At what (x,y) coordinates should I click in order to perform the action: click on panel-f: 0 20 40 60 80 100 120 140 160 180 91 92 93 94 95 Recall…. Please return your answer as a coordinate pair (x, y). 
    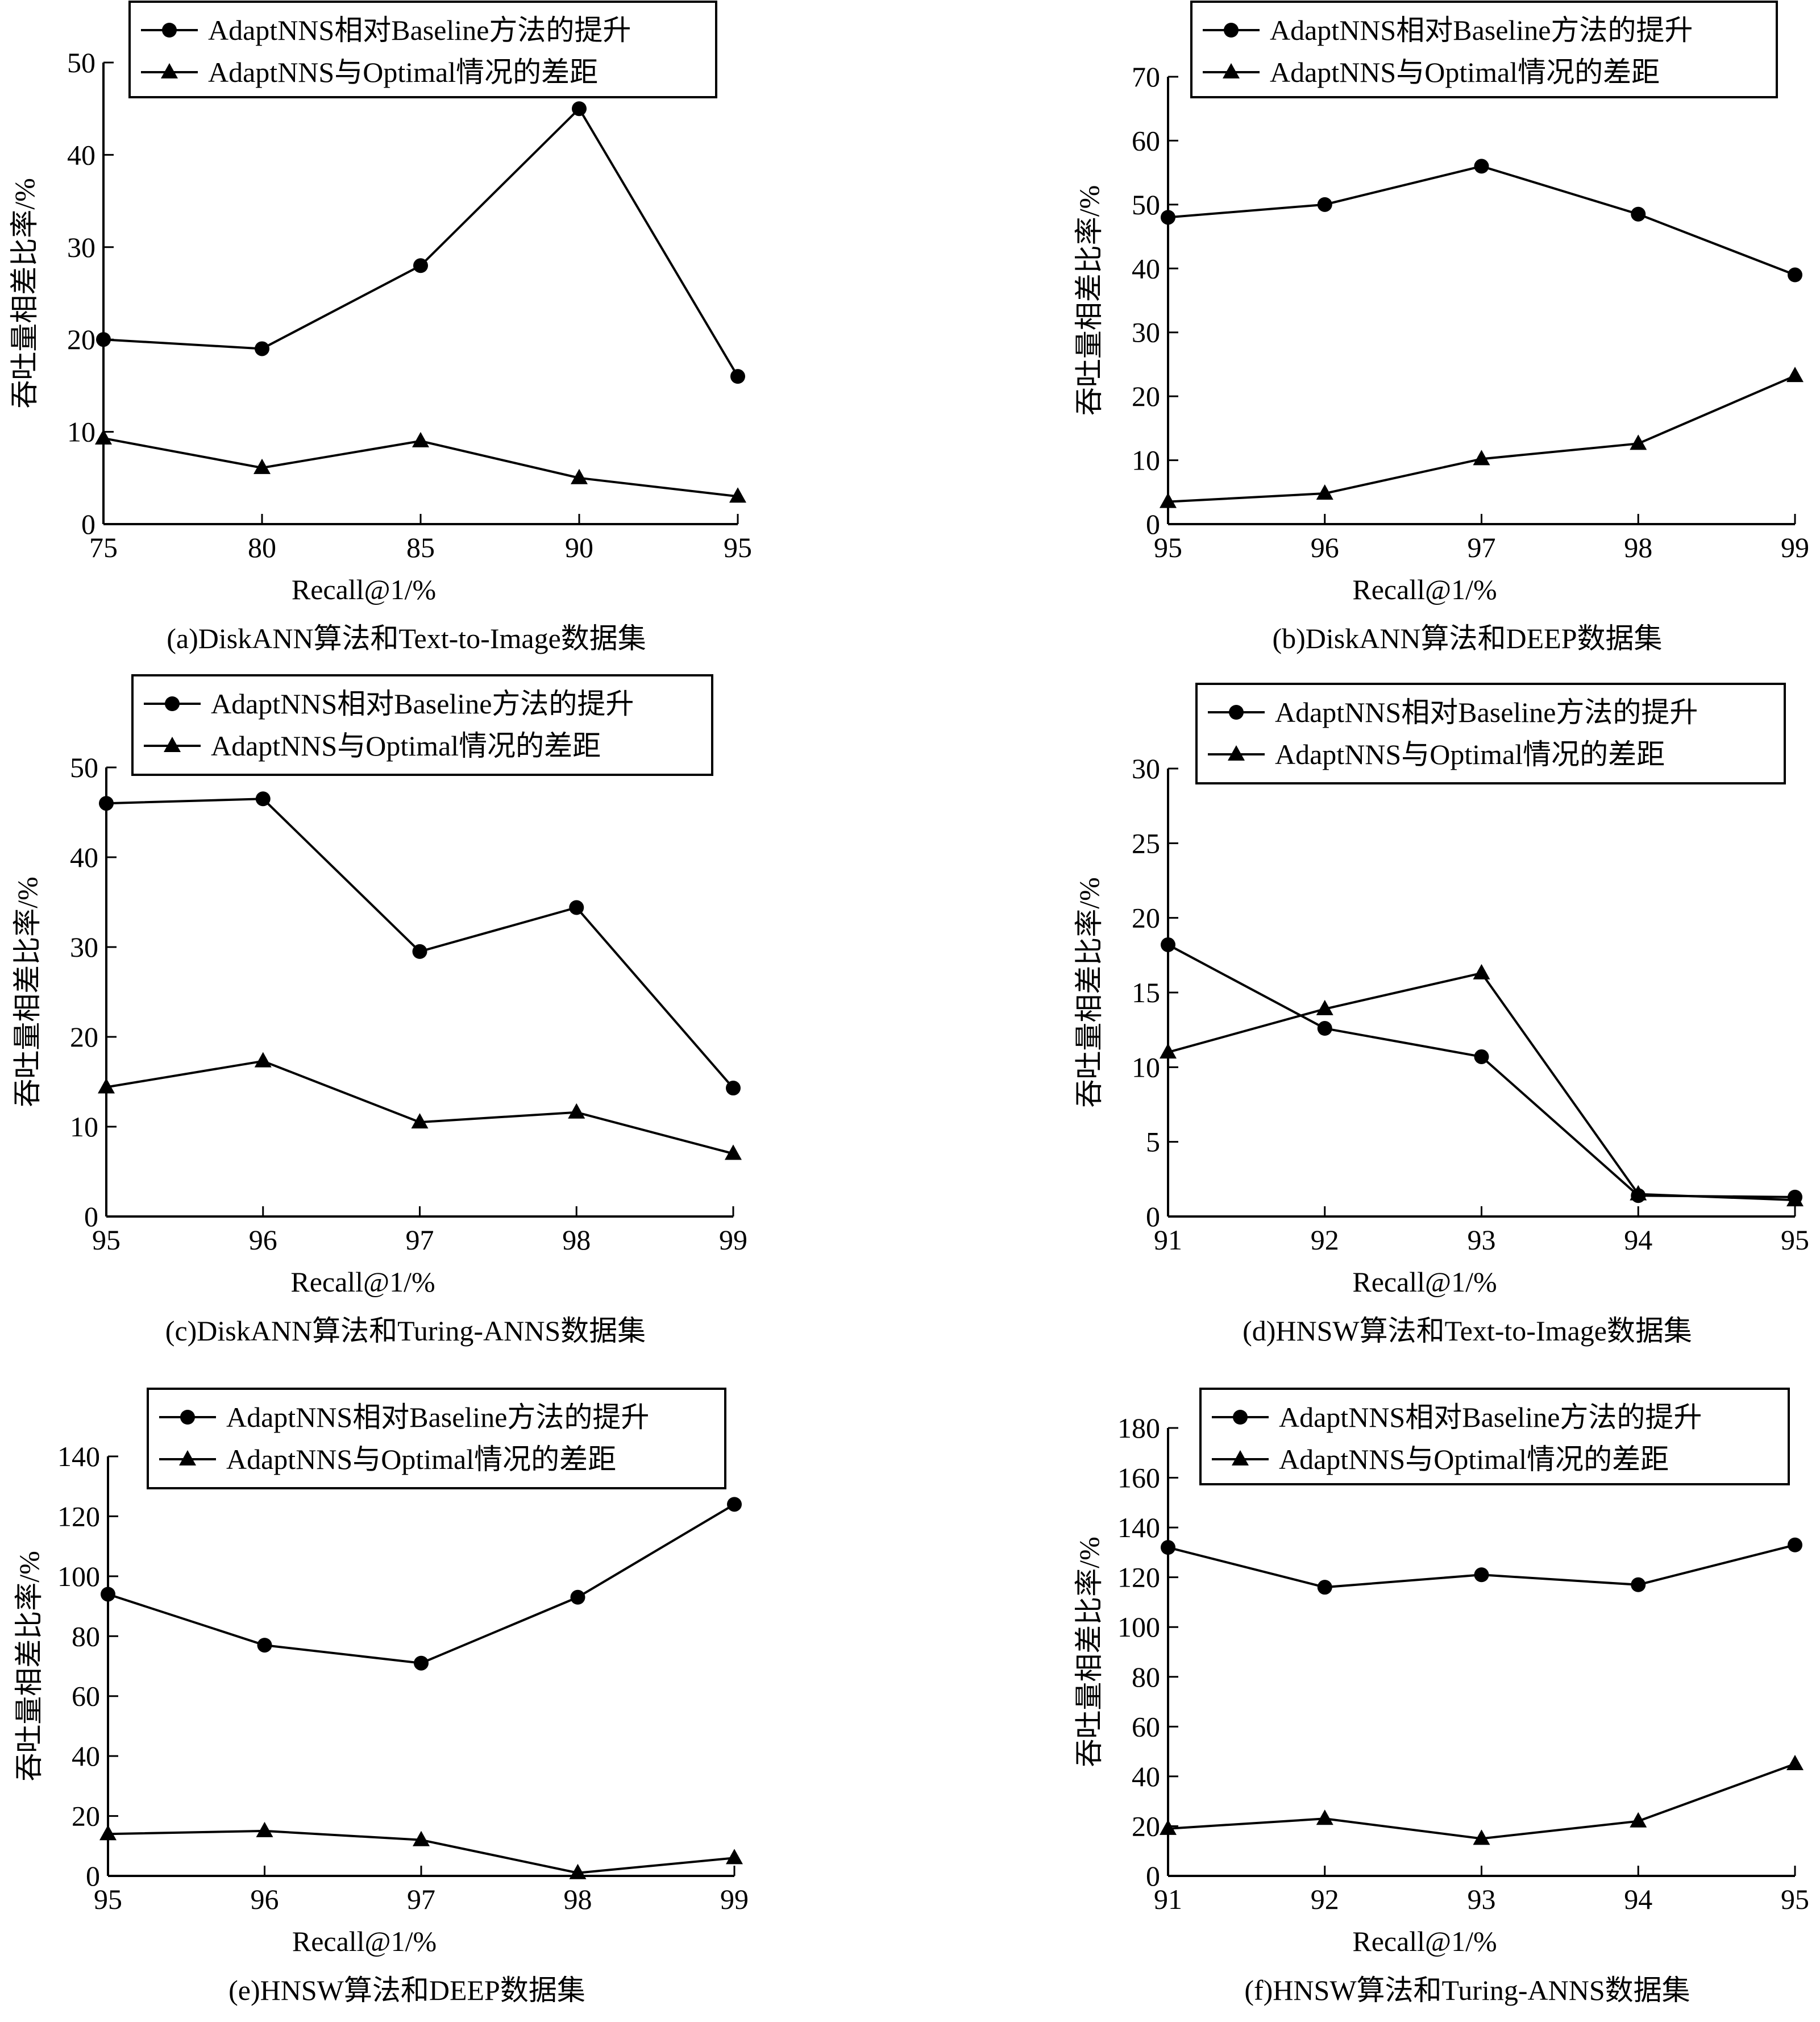
    Looking at the image, I should click on (1441, 1697).